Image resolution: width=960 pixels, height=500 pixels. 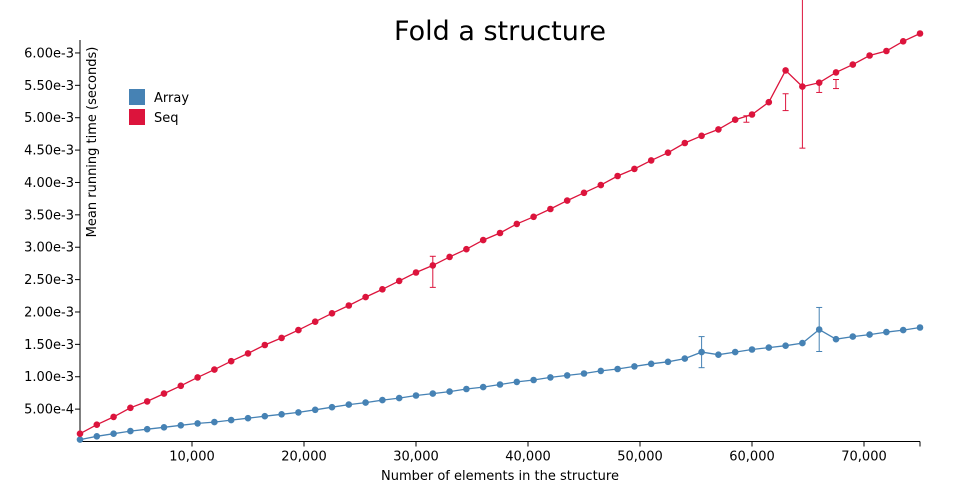 I want to click on x-tick-label: 60,000, so click(x=752, y=457).